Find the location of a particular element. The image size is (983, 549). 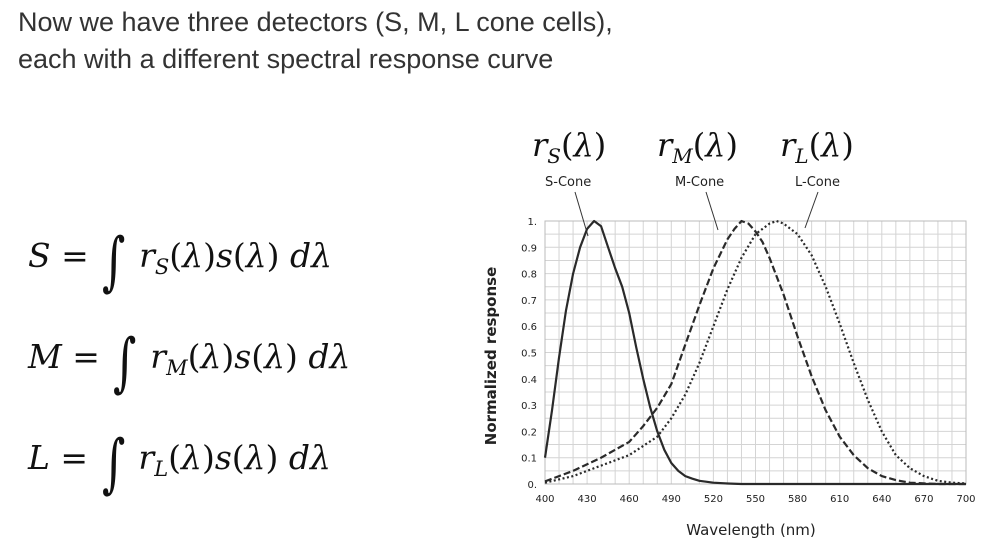

x-tick-label: 400 is located at coordinates (544, 499).